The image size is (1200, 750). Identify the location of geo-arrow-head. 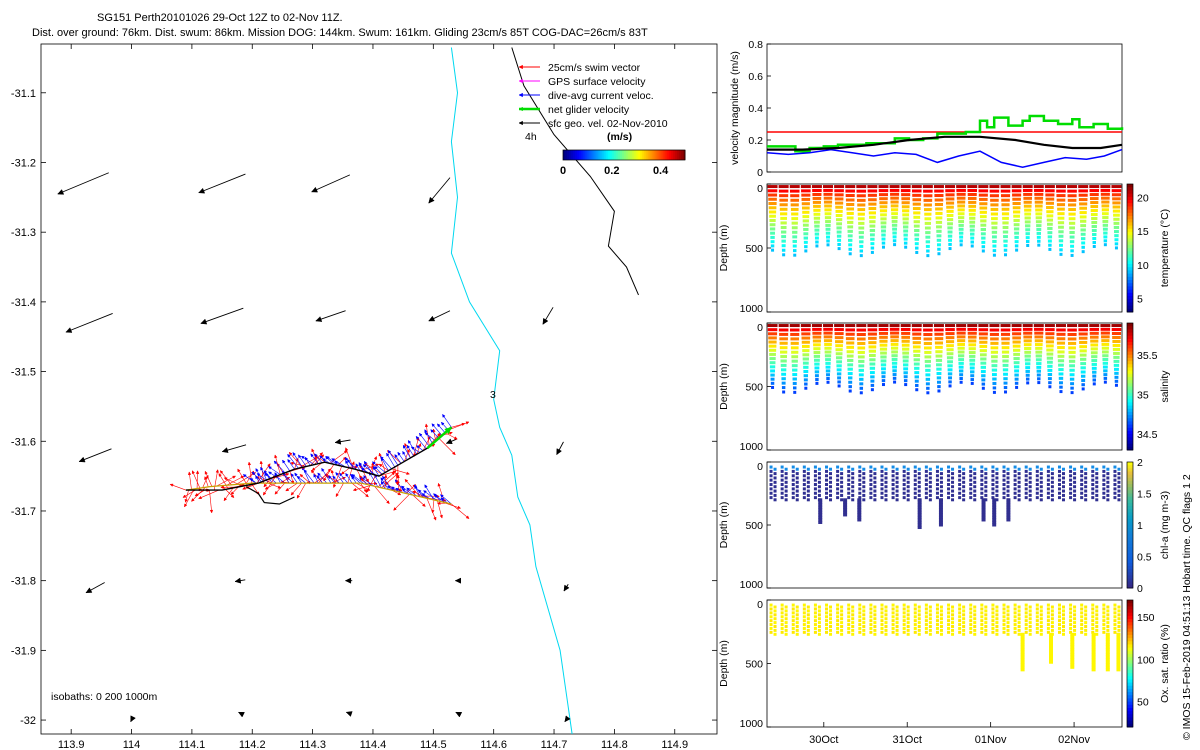
(431, 200).